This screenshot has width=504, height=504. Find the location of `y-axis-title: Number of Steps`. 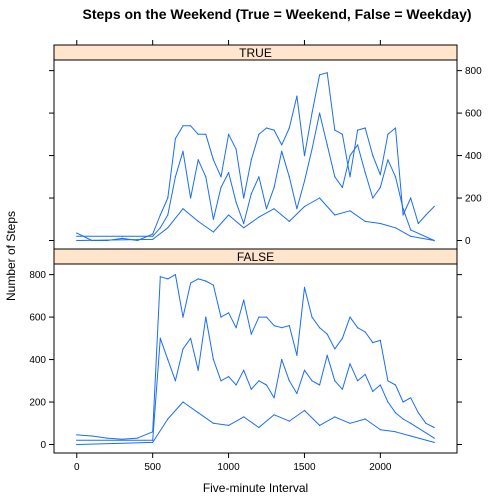

y-axis-title: Number of Steps is located at coordinates (11, 256).